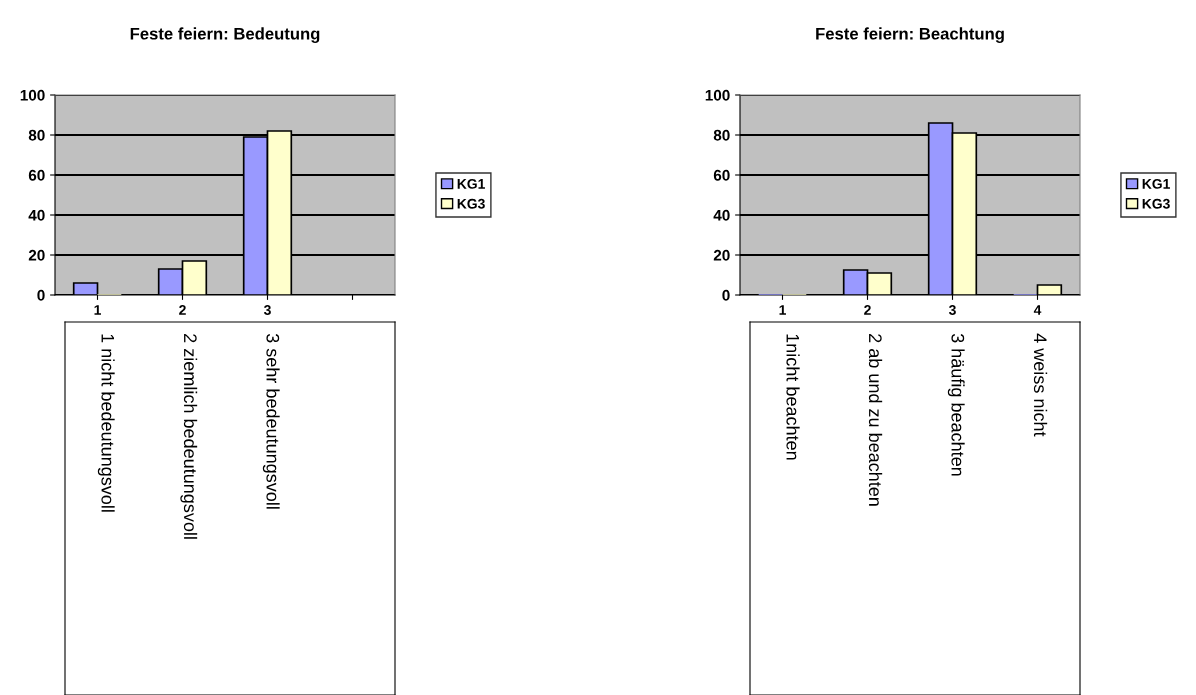  Describe the element at coordinates (1037, 310) in the screenshot. I see `x-tick-label: 4` at that location.